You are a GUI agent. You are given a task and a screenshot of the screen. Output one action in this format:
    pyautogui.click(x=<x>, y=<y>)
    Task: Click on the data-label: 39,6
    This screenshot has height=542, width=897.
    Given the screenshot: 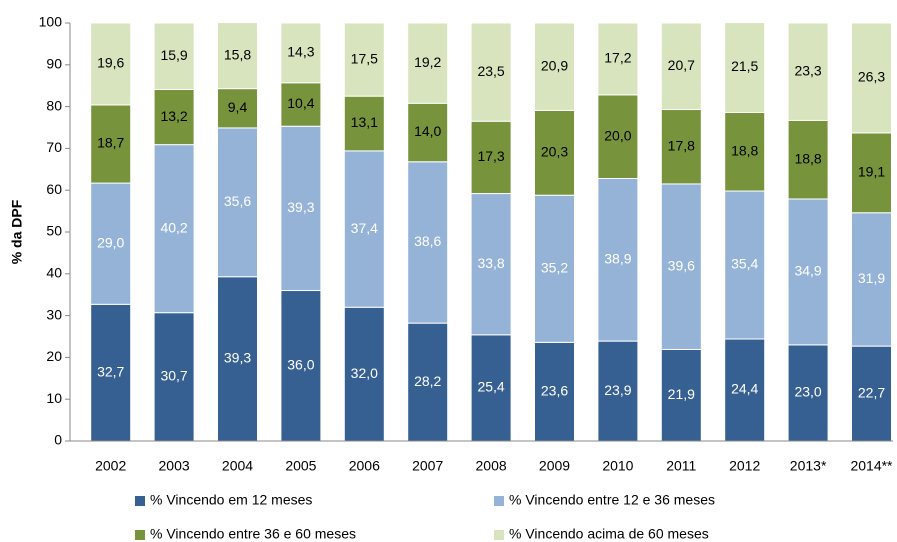 What is the action you would take?
    pyautogui.click(x=681, y=265)
    